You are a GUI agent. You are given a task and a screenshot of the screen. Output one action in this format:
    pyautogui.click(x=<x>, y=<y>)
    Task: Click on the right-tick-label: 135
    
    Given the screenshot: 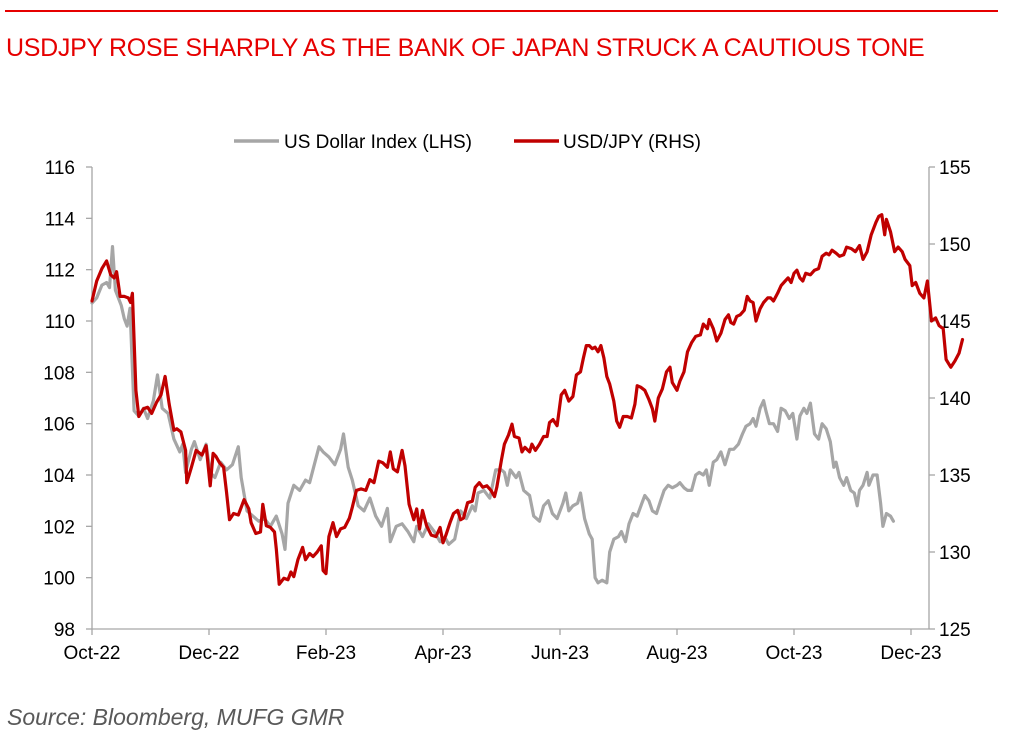 What is the action you would take?
    pyautogui.click(x=955, y=476)
    